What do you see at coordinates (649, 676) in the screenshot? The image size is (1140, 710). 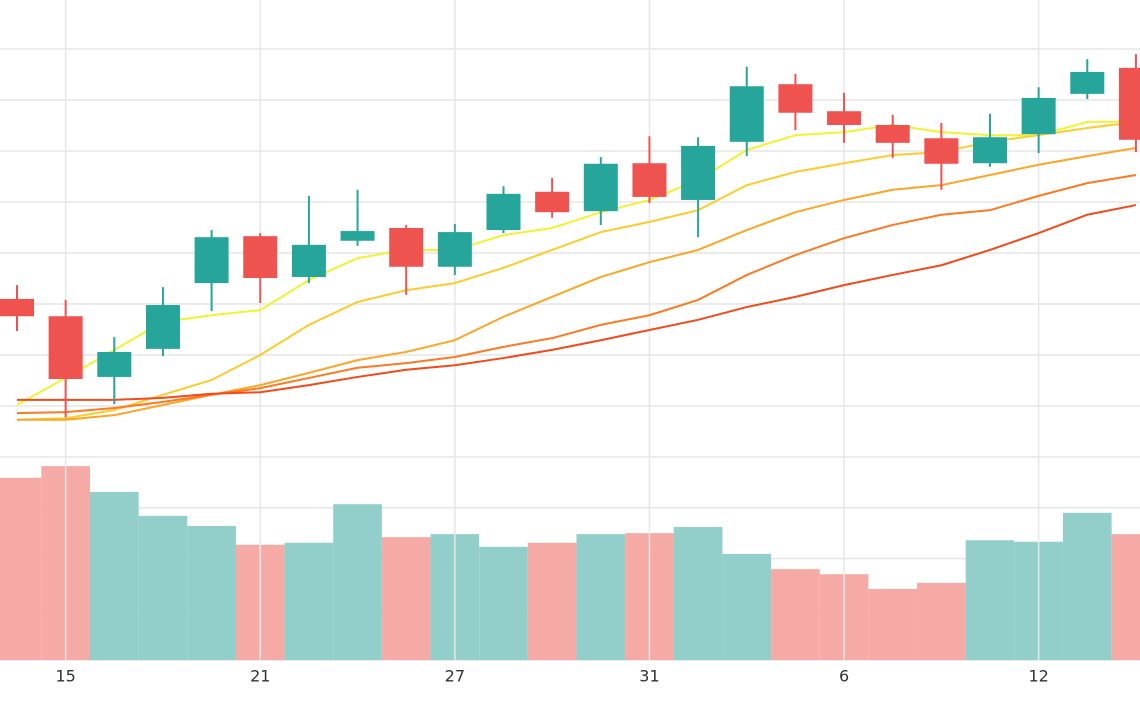 I see `x-tick-label: 31` at bounding box center [649, 676].